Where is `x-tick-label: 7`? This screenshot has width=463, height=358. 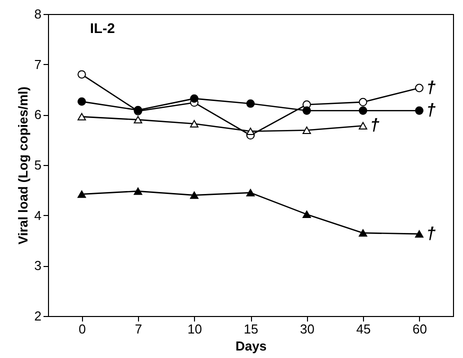 x-tick-label: 7 is located at coordinates (138, 329).